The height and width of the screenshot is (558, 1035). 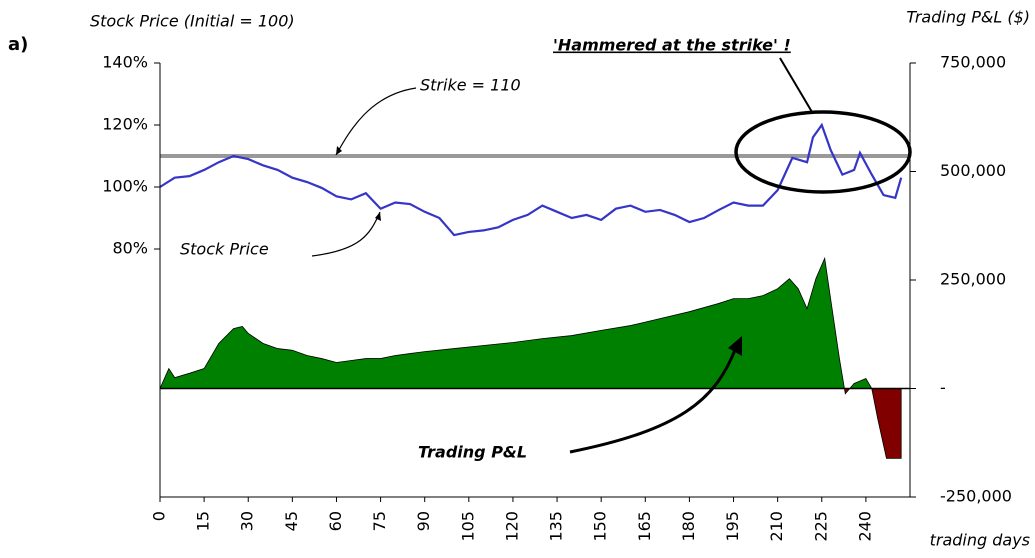 What do you see at coordinates (980, 540) in the screenshot?
I see `x-axis-title: trading days` at bounding box center [980, 540].